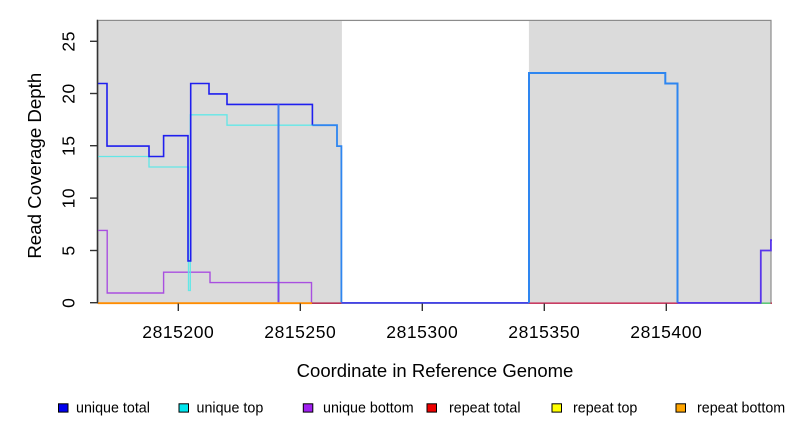  I want to click on svg-text: 2815250, so click(300, 332).